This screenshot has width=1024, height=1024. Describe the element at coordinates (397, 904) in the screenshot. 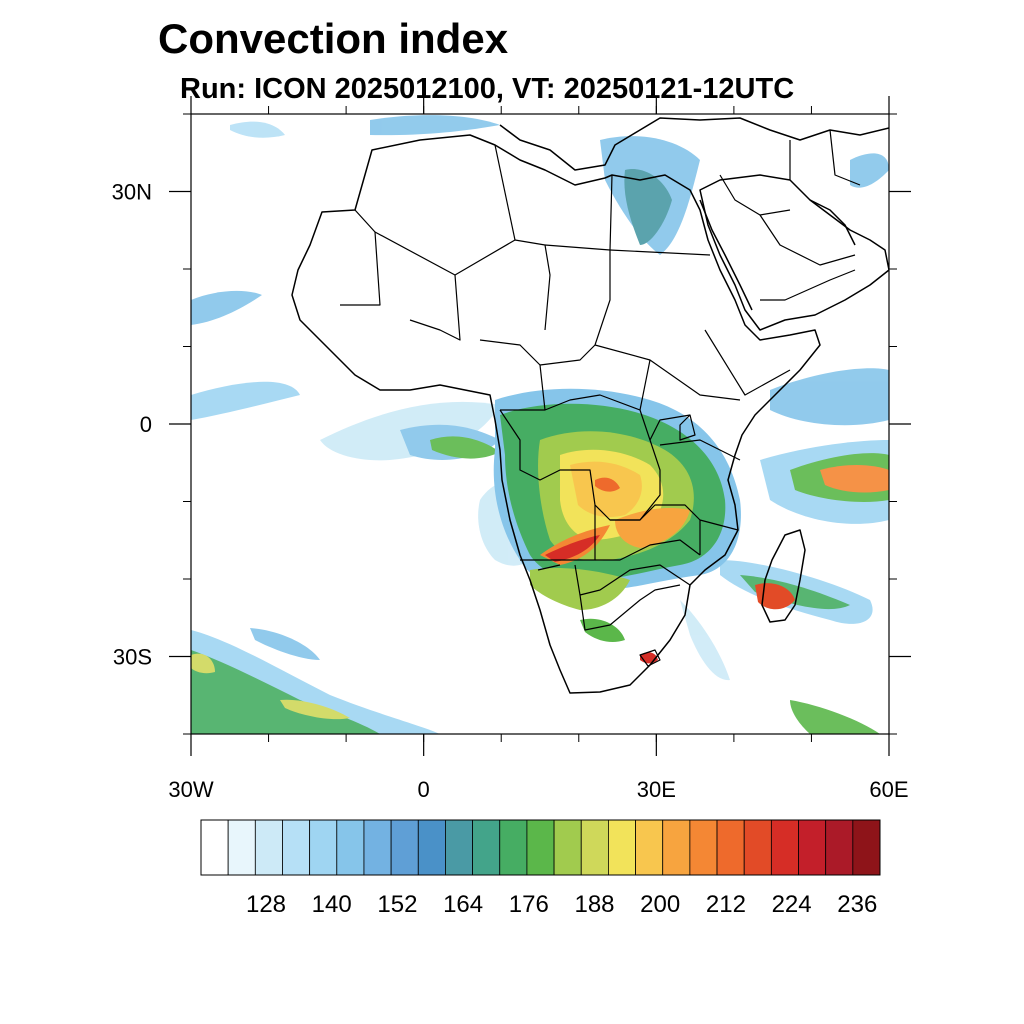

I see `colorbar-label: 152` at that location.